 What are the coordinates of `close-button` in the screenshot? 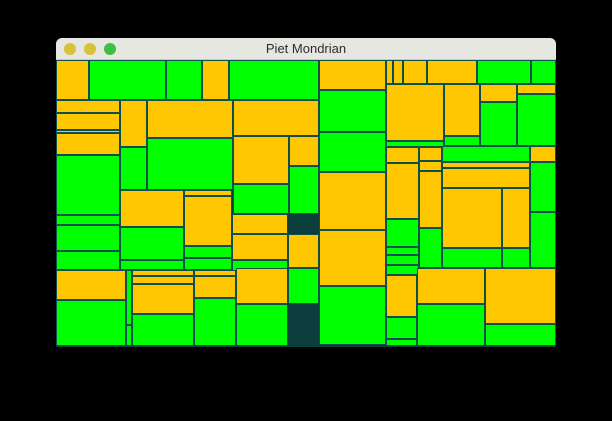 It's located at (70, 49).